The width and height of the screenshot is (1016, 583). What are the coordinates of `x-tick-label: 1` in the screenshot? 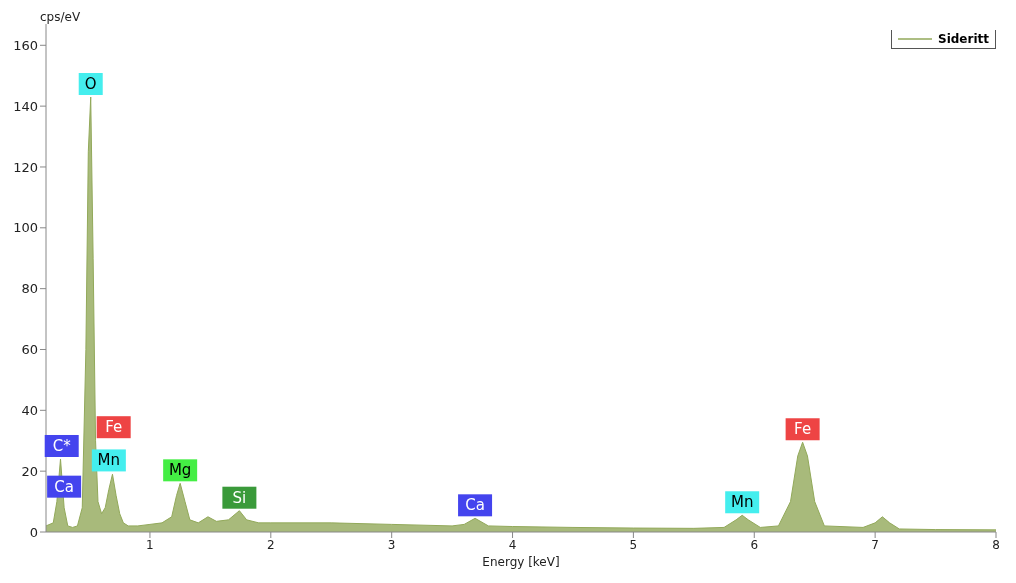 It's located at (150, 544).